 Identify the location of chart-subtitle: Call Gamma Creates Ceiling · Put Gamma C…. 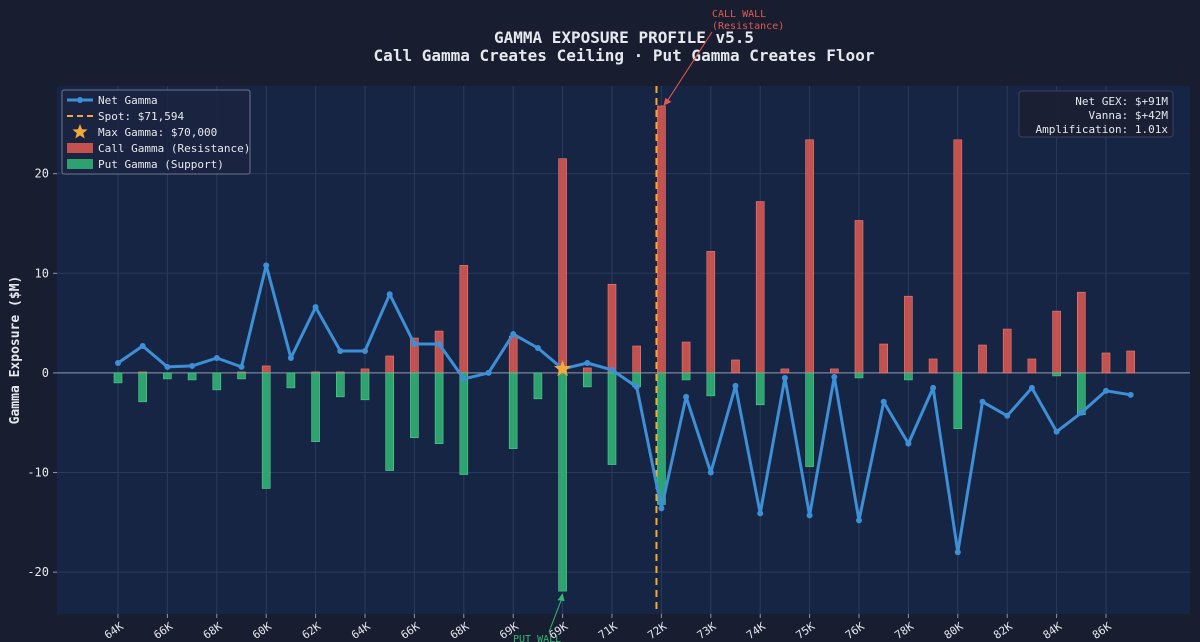
(624, 55).